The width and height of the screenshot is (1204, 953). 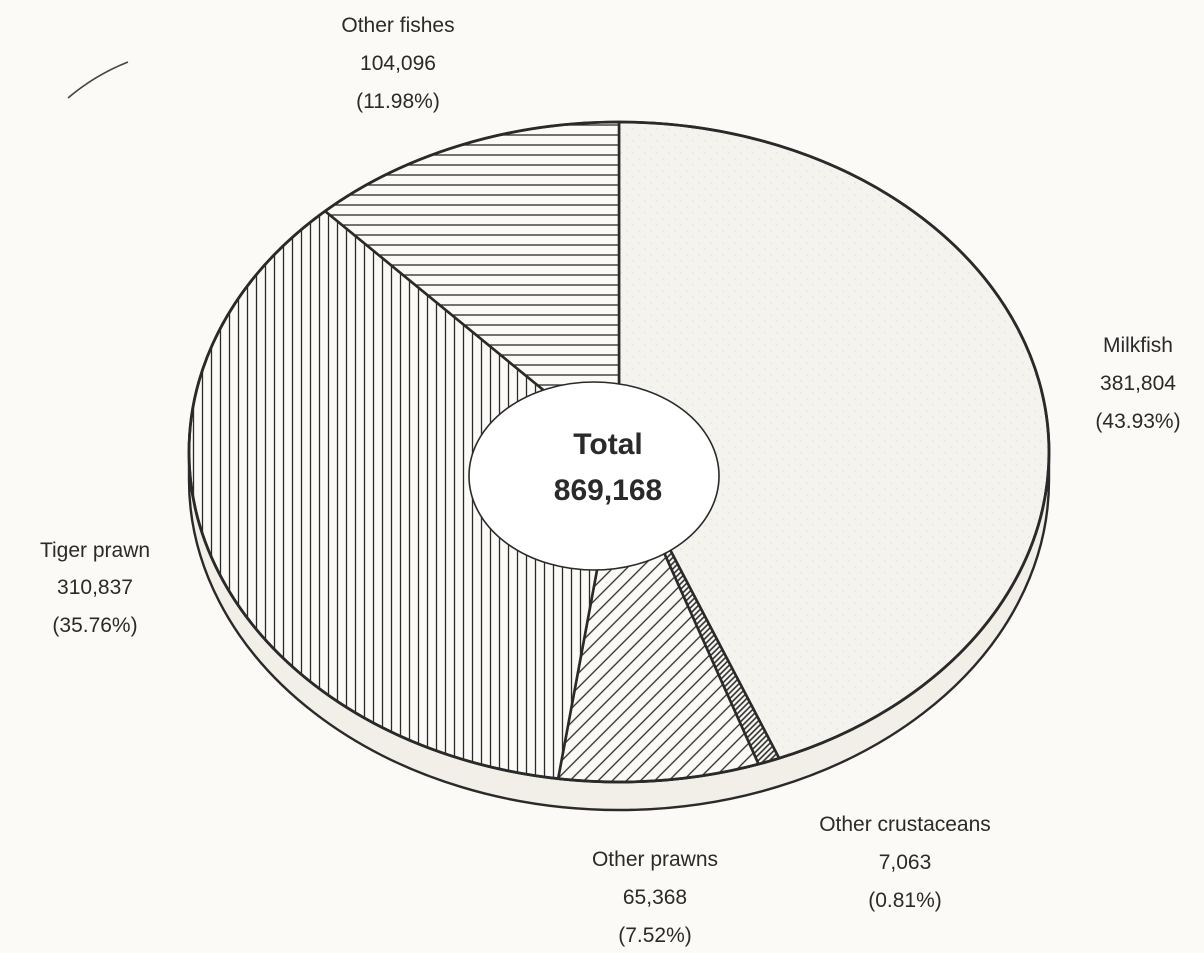 I want to click on slice-name: Other crustaceans, so click(x=905, y=824).